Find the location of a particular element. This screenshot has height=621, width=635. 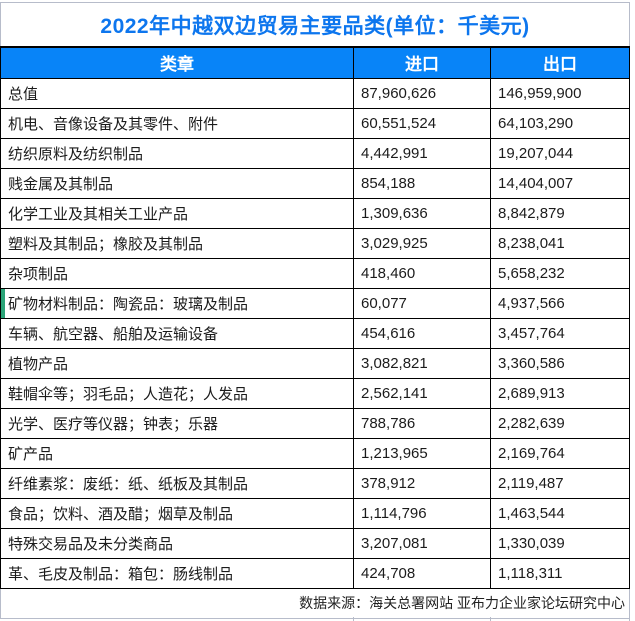

category-cell: 贱金属及其制品 is located at coordinates (177, 183).